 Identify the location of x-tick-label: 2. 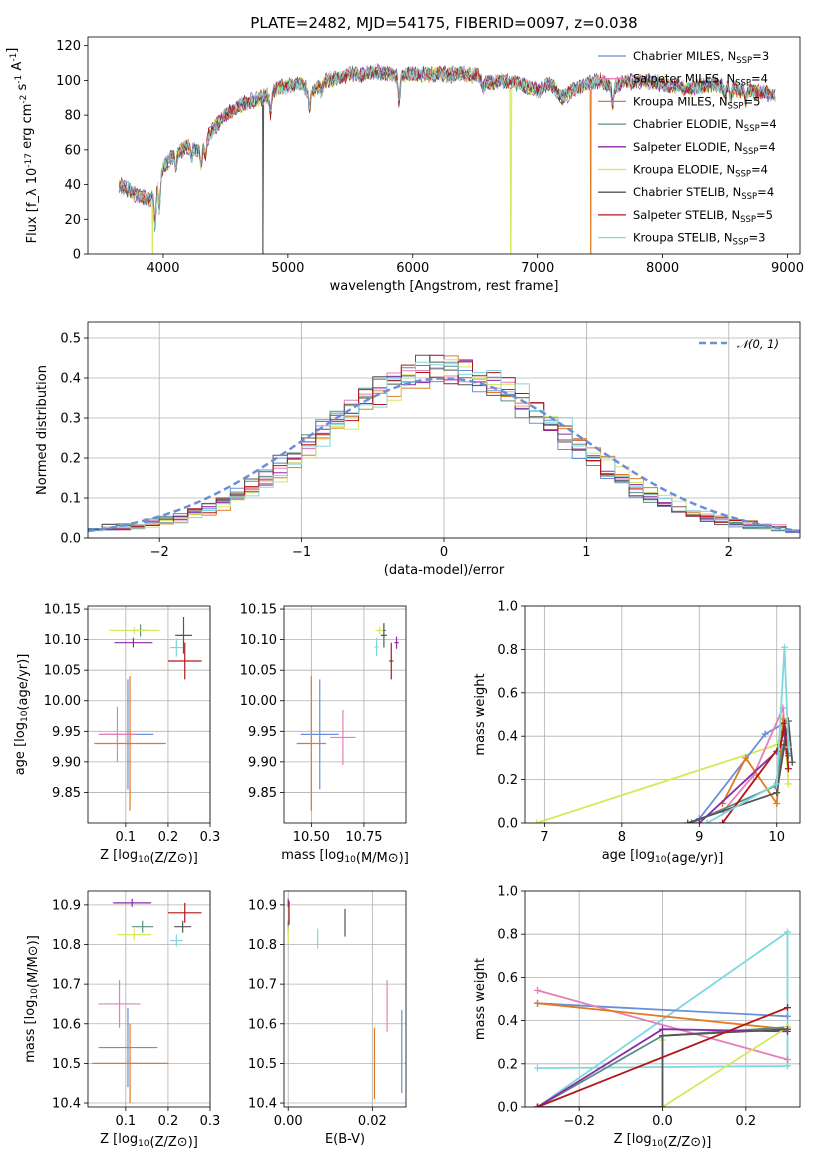
(729, 552).